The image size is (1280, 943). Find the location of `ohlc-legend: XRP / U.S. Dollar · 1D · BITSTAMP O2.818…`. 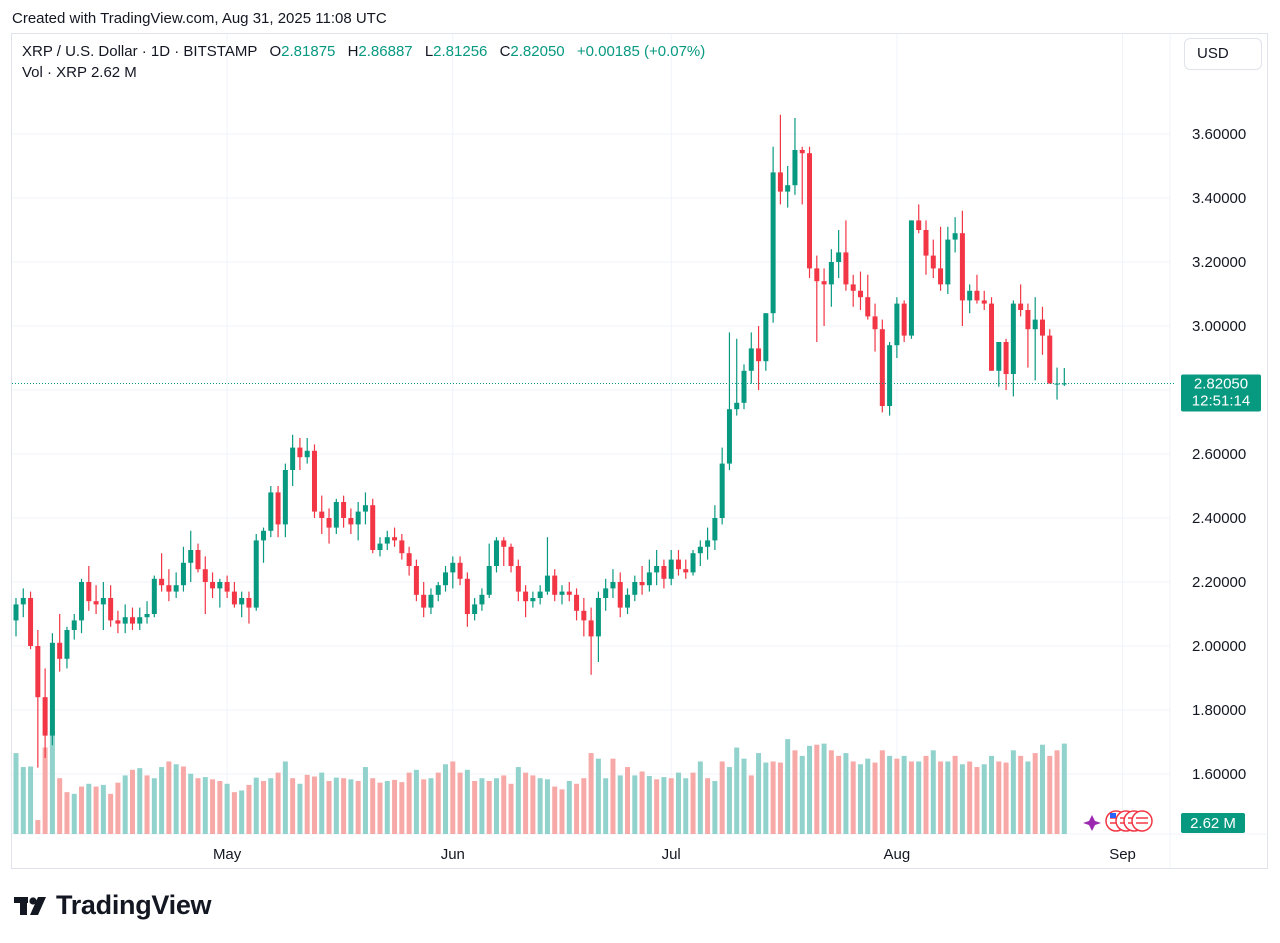

ohlc-legend: XRP / U.S. Dollar · 1D · BITSTAMP O2.818… is located at coordinates (363, 51).